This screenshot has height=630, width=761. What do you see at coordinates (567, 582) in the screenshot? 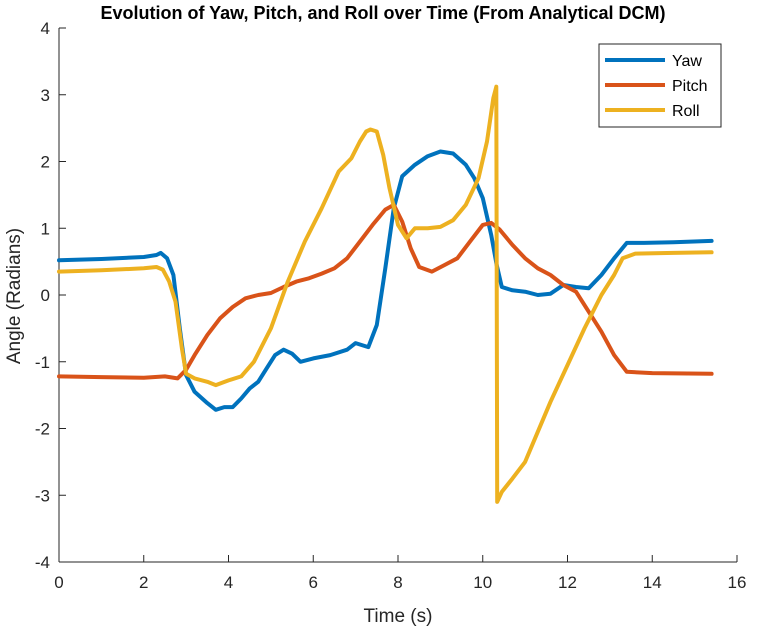
I see `x-tick-label: 12` at bounding box center [567, 582].